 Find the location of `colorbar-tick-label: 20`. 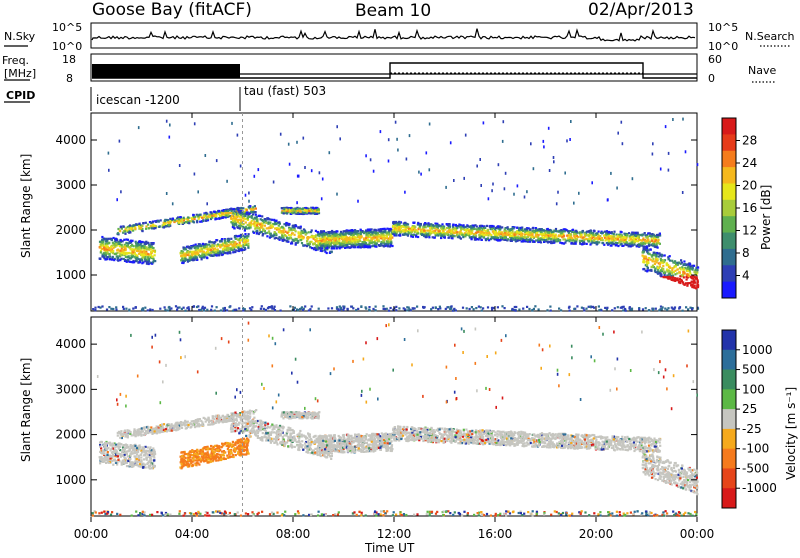

colorbar-tick-label: 20 is located at coordinates (749, 186).